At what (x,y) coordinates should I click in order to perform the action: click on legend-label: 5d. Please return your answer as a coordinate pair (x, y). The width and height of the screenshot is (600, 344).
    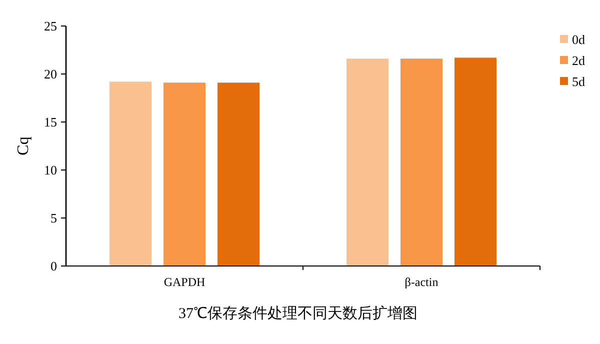
    Looking at the image, I should click on (579, 81).